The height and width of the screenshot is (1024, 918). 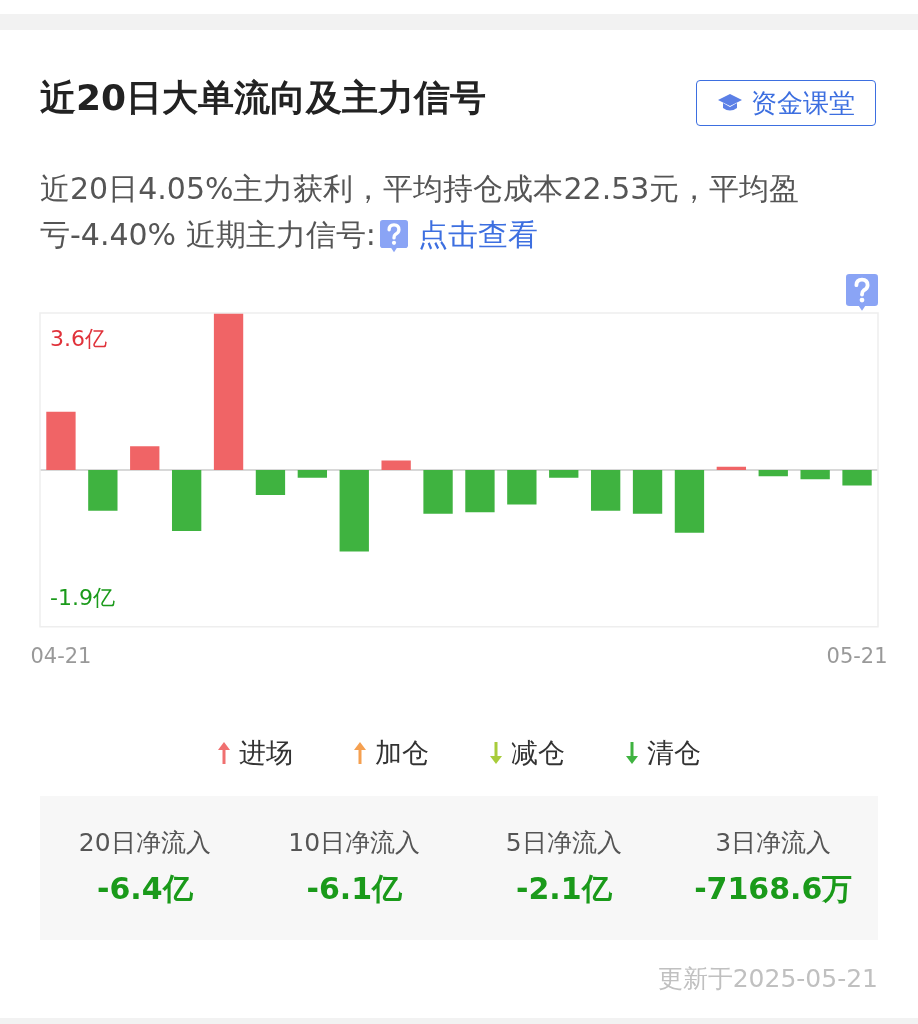 What do you see at coordinates (354, 843) in the screenshot?
I see `text: 10日净流入` at bounding box center [354, 843].